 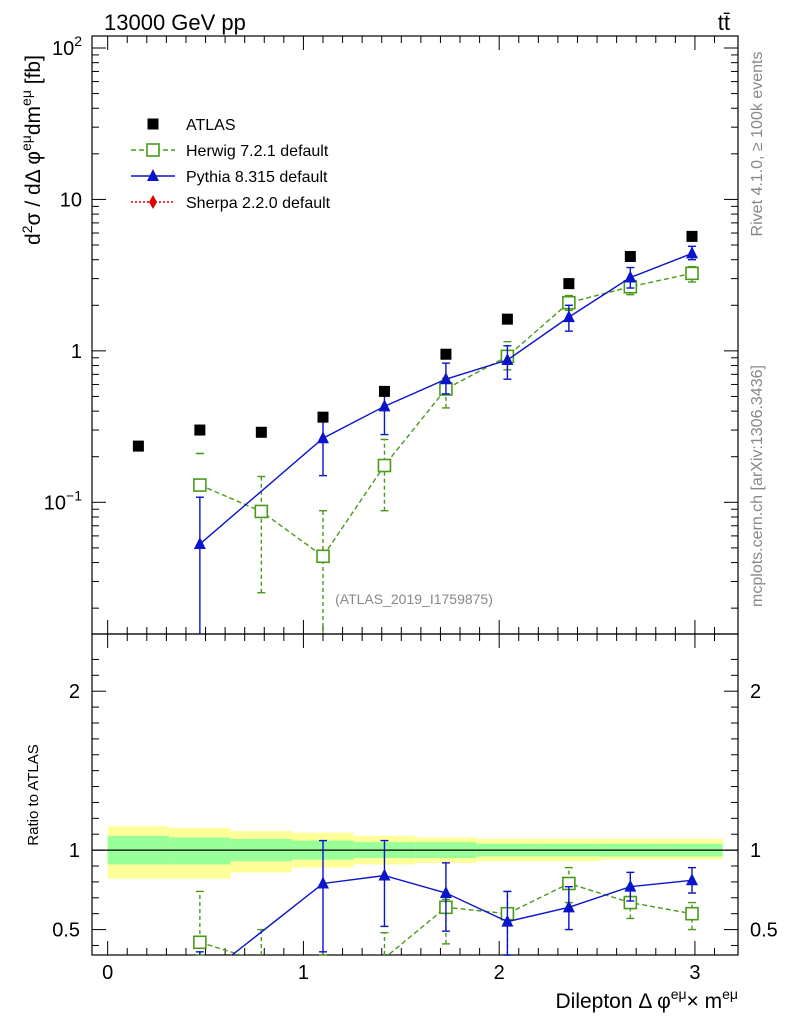 I want to click on x-axis-title: Dilepton Δ φeμ× meμ, so click(x=646, y=999).